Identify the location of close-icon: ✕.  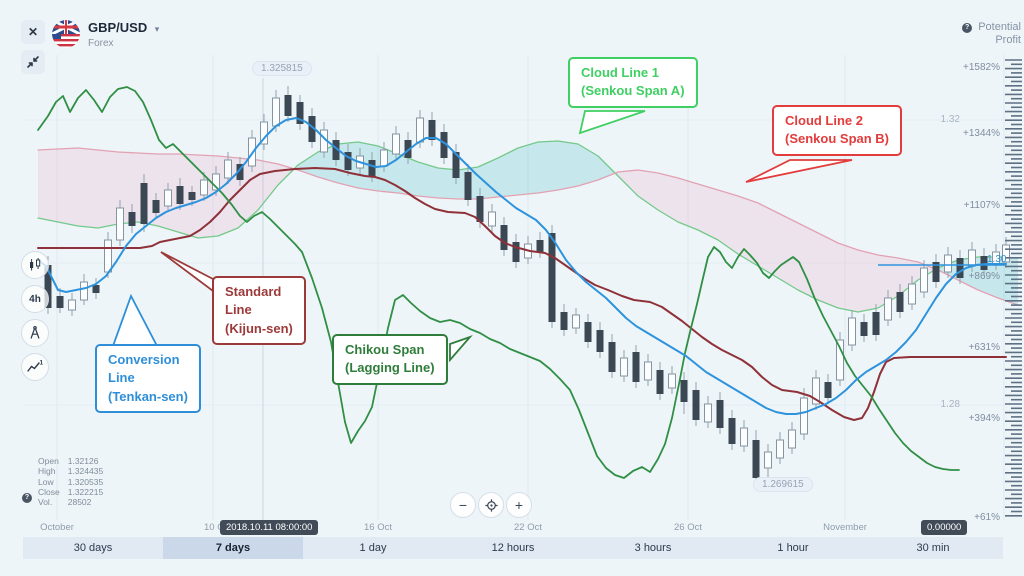
(33, 32).